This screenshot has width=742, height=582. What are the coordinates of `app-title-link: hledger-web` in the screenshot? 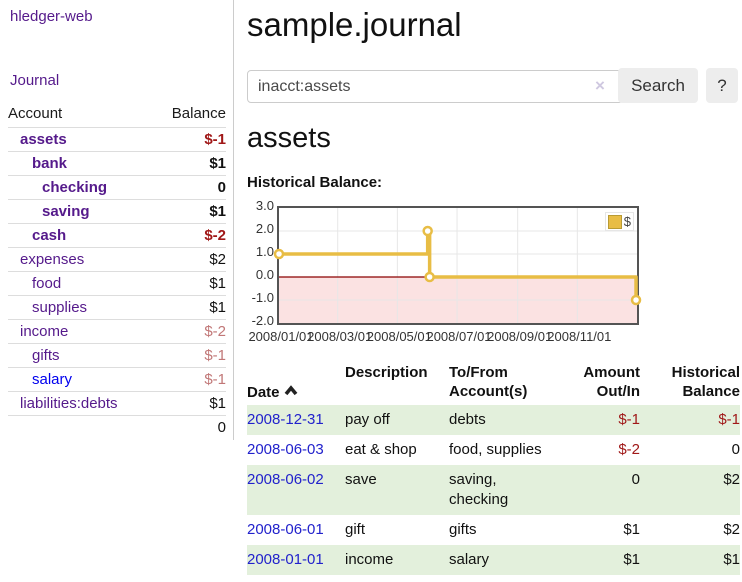 It's located at (51, 16).